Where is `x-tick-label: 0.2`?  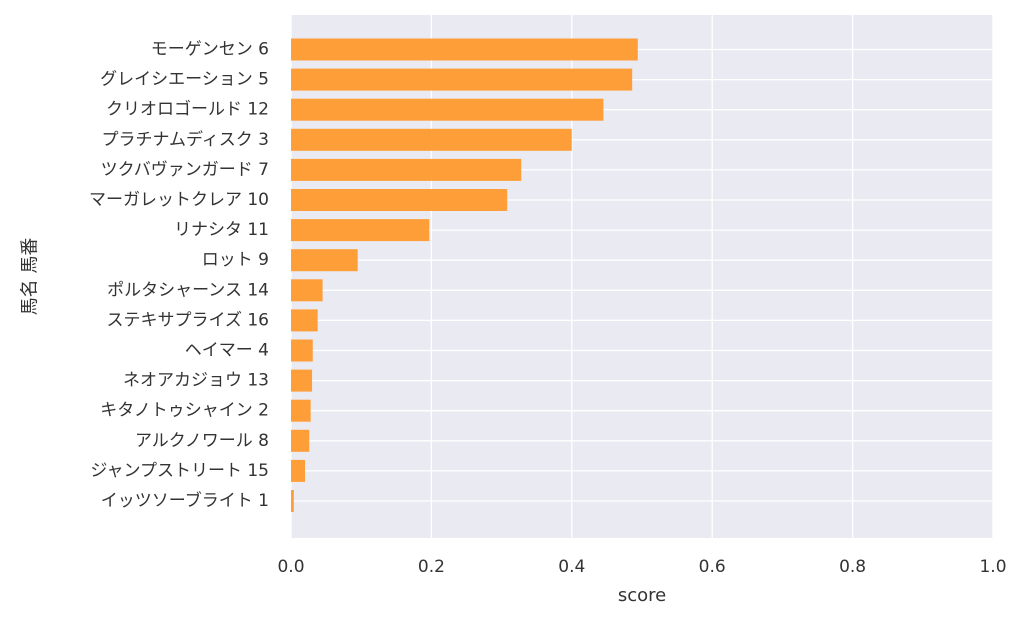
x-tick-label: 0.2 is located at coordinates (431, 567).